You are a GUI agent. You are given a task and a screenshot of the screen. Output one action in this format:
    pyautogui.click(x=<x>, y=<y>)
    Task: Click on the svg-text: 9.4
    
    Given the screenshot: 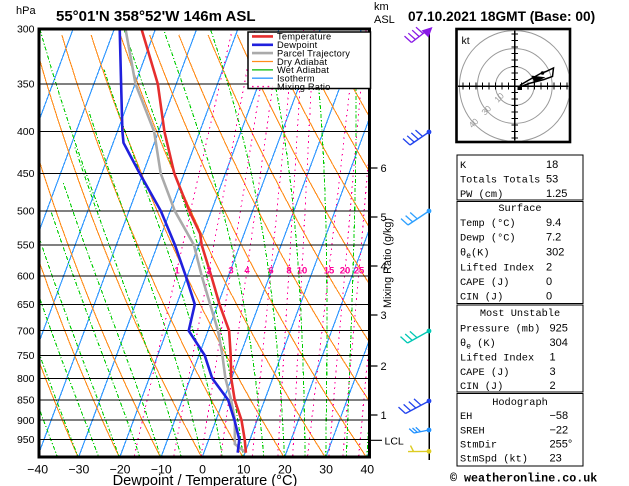 What is the action you would take?
    pyautogui.click(x=553, y=223)
    